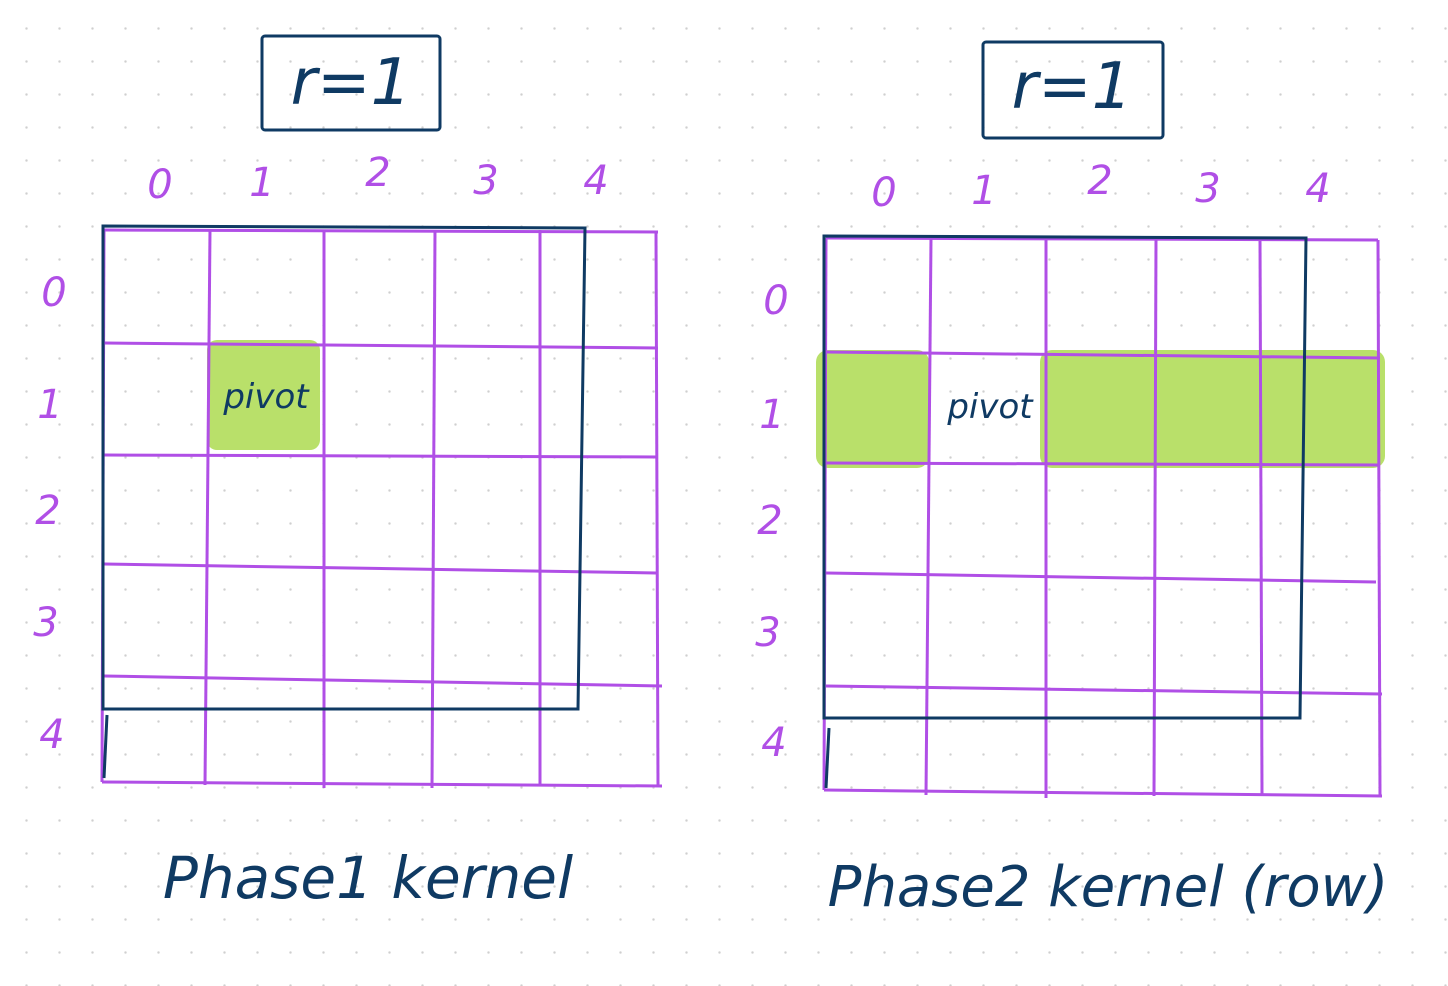 This screenshot has height=986, width=1448. What do you see at coordinates (485, 181) in the screenshot?
I see `left-col-label-3: 3` at bounding box center [485, 181].